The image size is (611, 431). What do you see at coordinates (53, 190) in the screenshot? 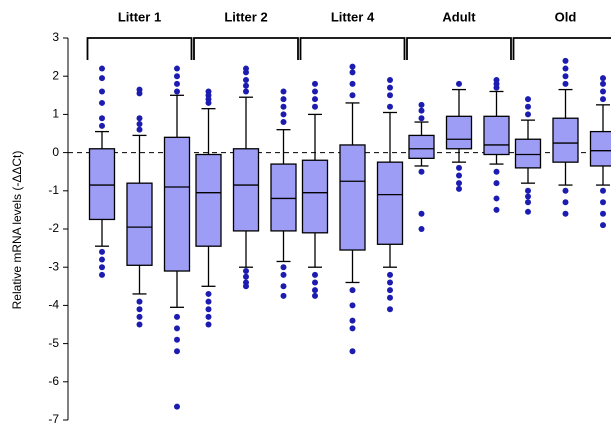
I see `y-tick-label: -1` at bounding box center [53, 190].